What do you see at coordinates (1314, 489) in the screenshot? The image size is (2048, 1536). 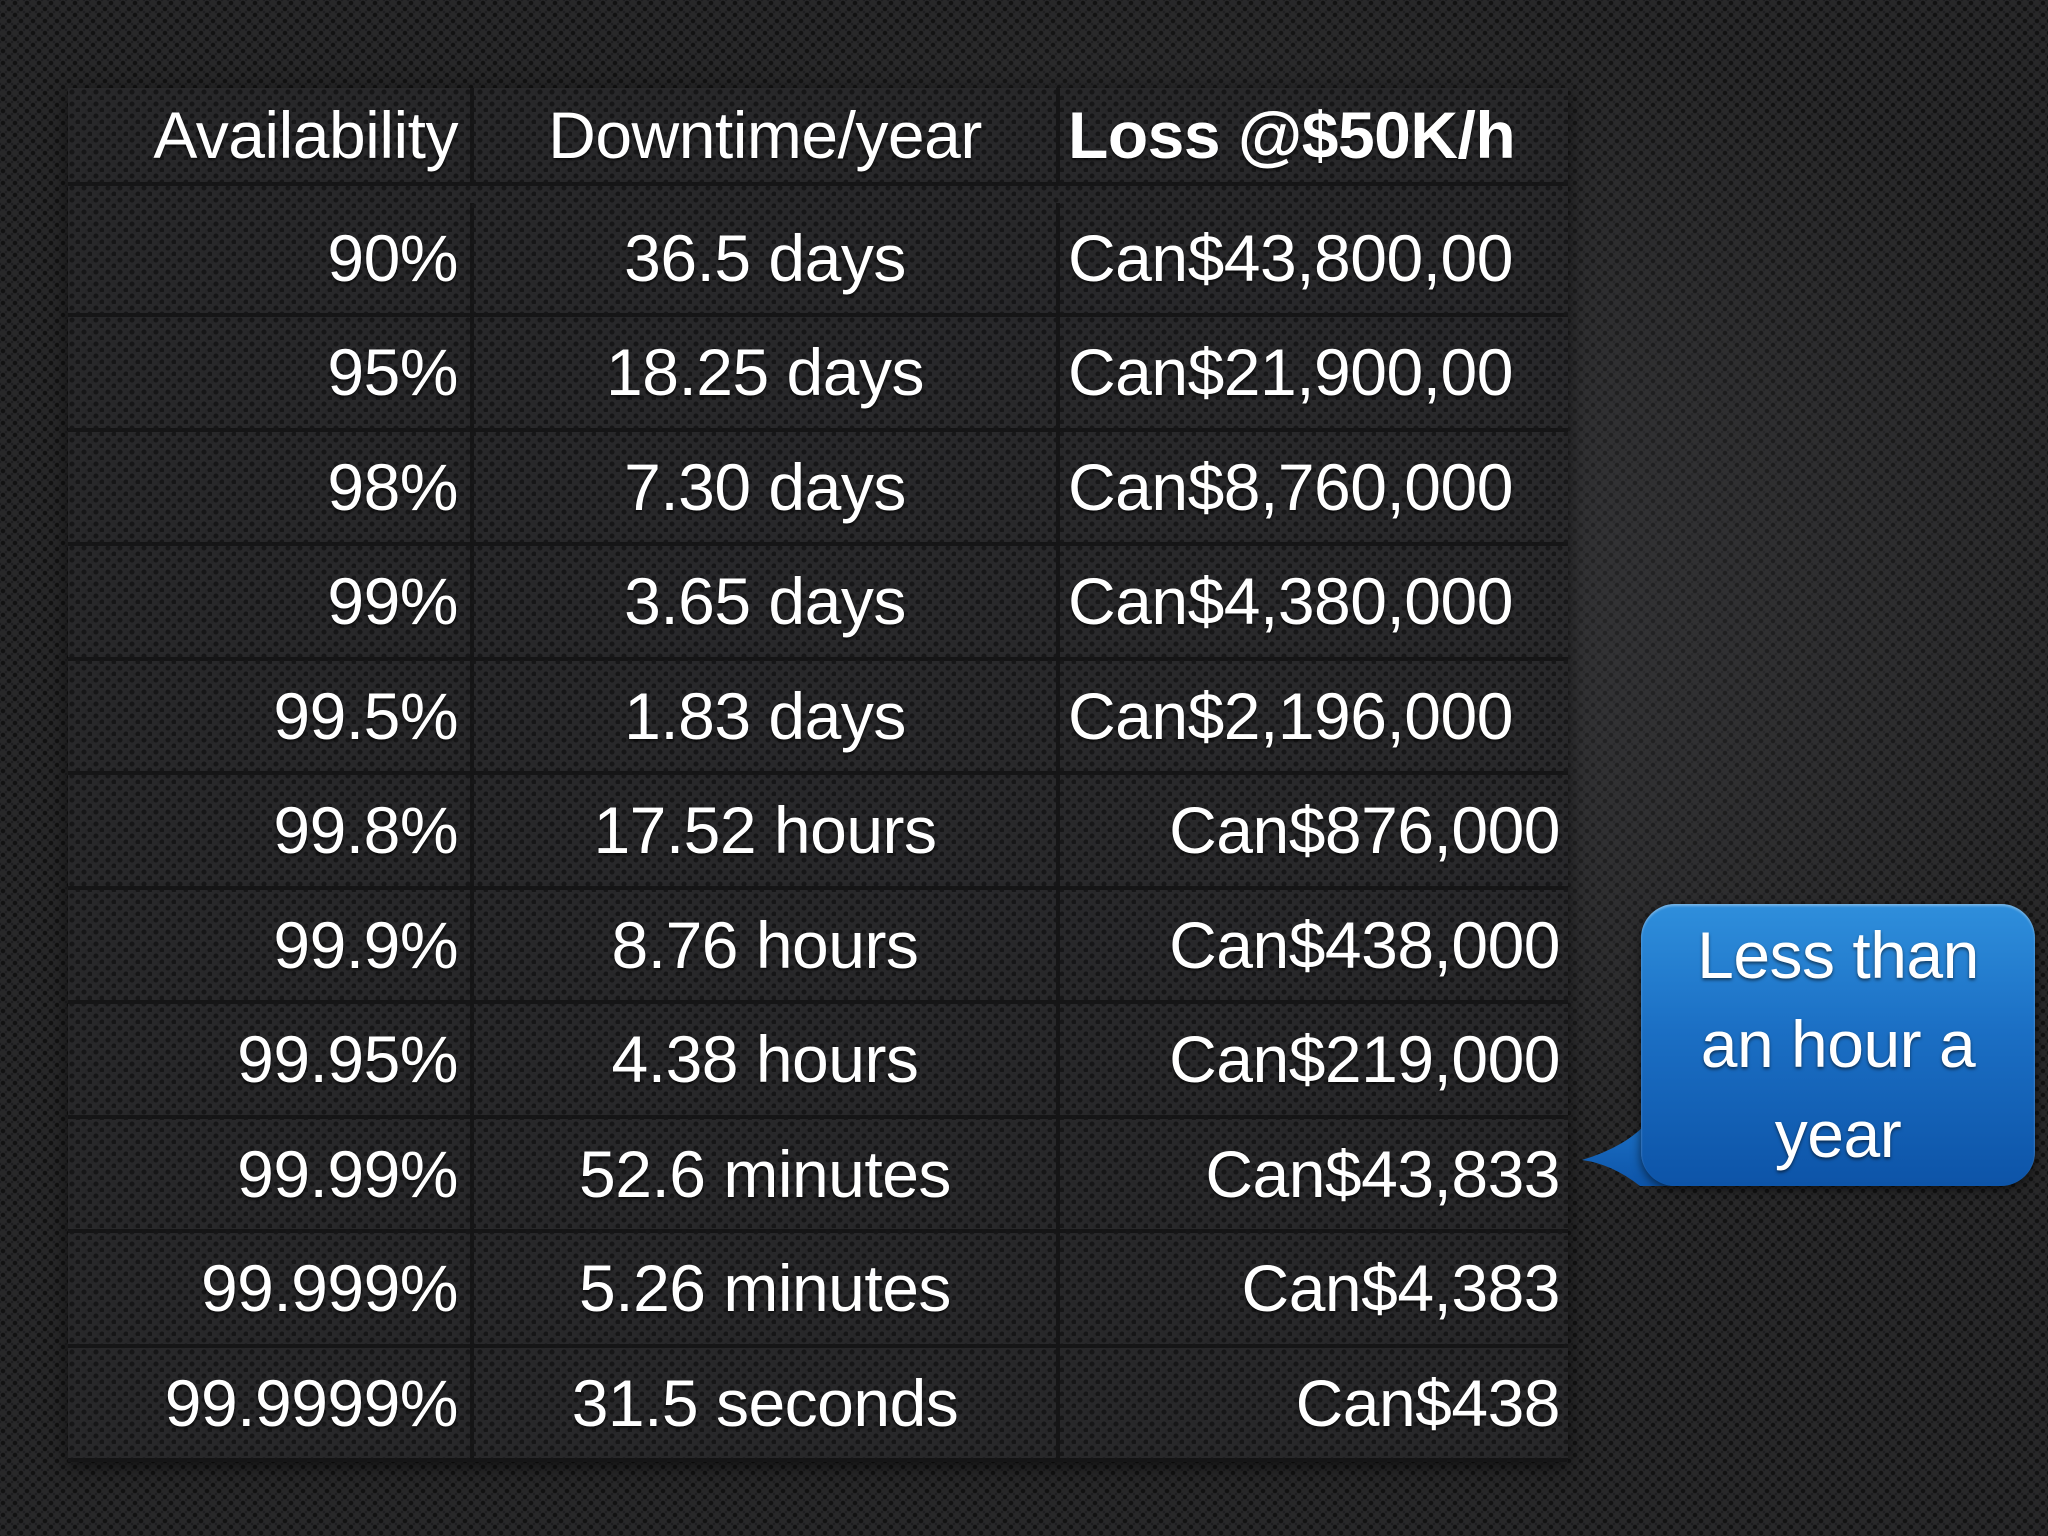 I see `loss-cell: Can$8,760,000` at bounding box center [1314, 489].